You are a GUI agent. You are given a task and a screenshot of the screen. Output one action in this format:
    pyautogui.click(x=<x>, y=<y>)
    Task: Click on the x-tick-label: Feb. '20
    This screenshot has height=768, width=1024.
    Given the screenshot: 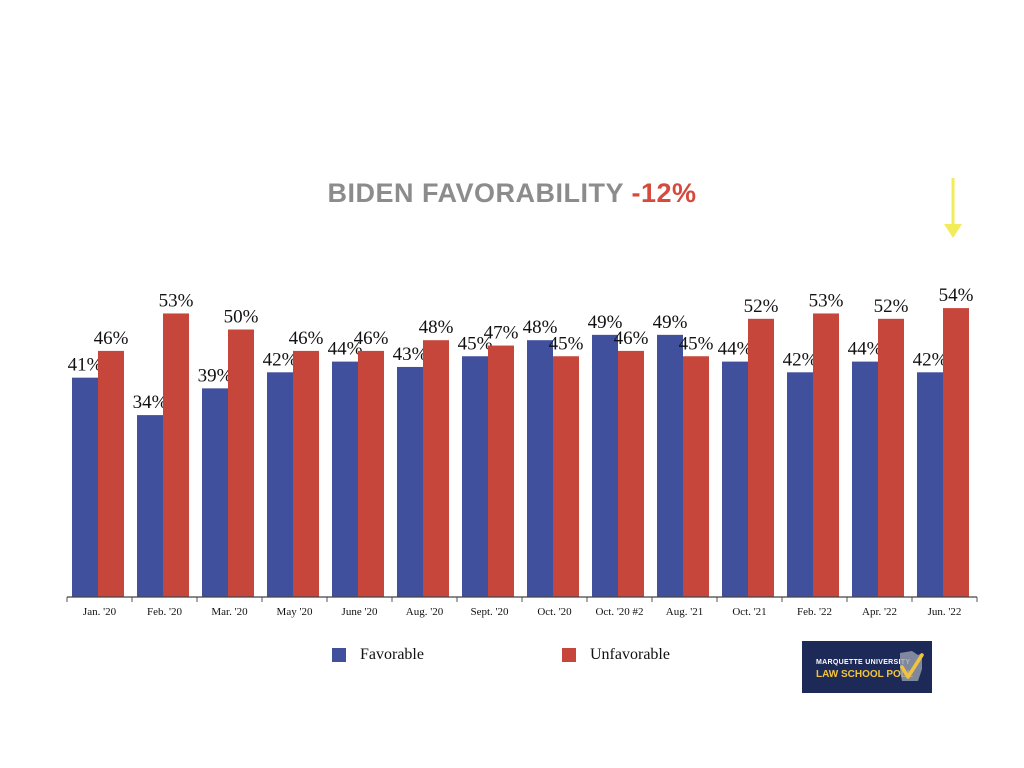 What is the action you would take?
    pyautogui.click(x=164, y=612)
    